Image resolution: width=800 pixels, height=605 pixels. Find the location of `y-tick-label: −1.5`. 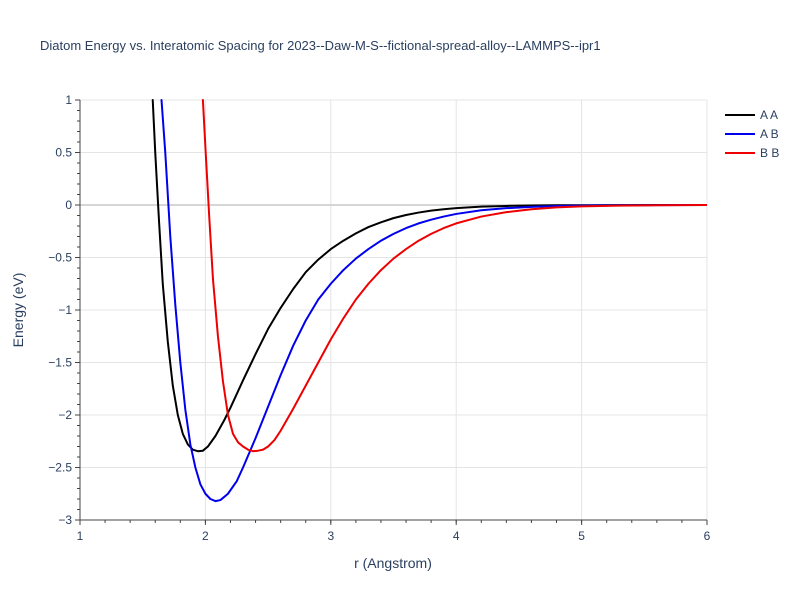

y-tick-label: −1.5 is located at coordinates (60, 363).